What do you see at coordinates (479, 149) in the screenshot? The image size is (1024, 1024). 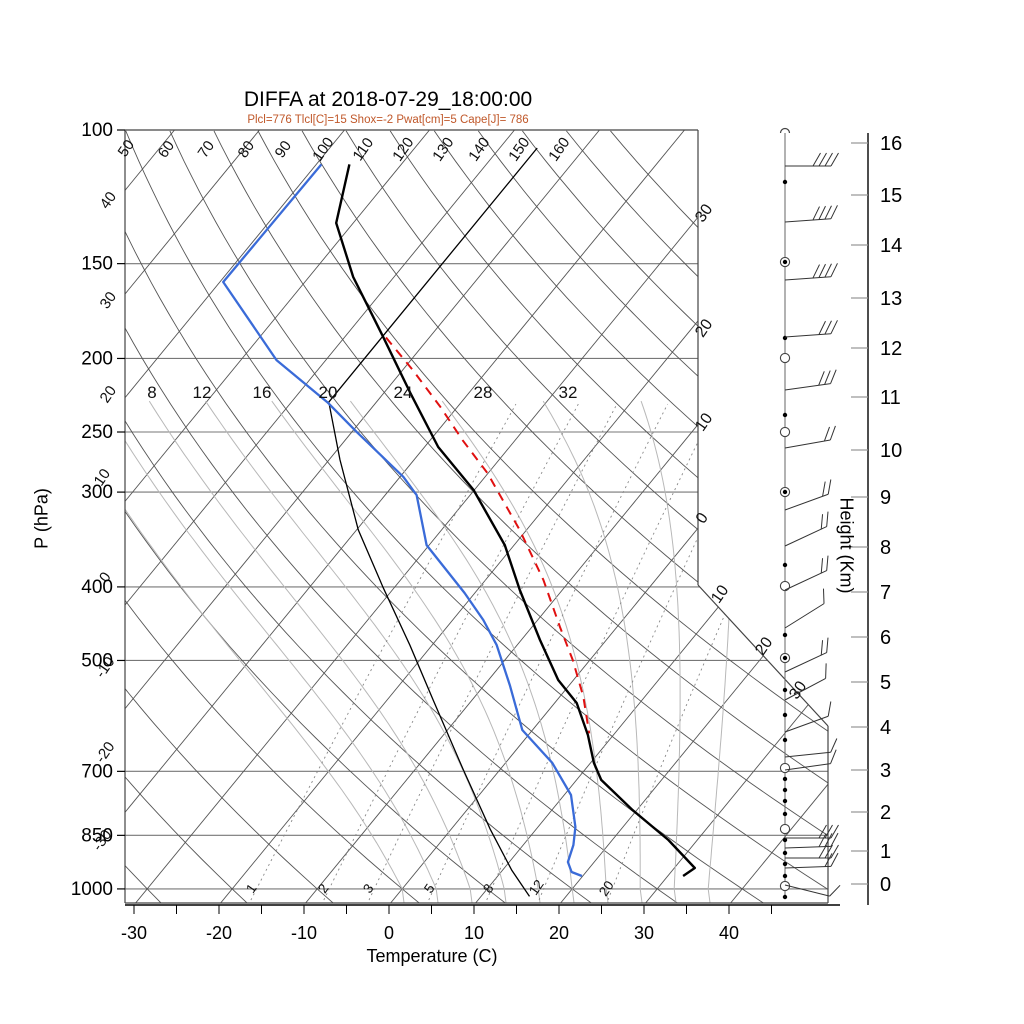 I see `tick-label: 140` at bounding box center [479, 149].